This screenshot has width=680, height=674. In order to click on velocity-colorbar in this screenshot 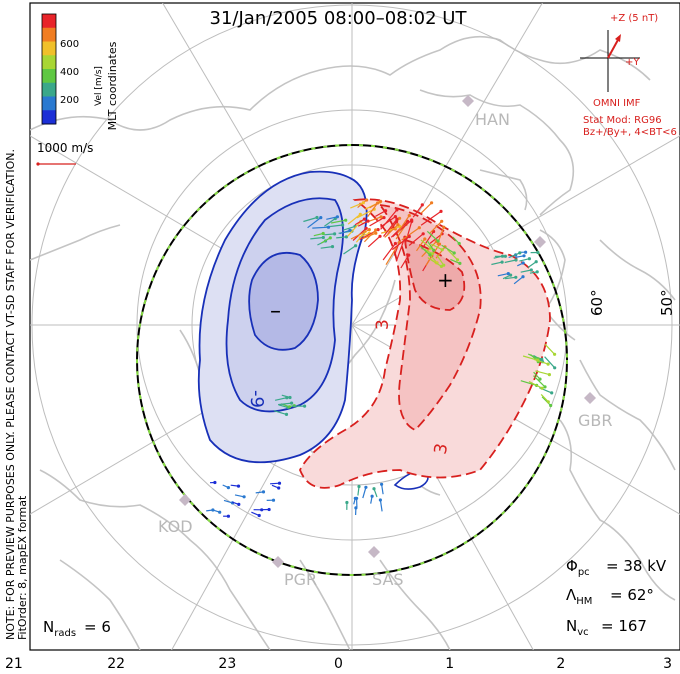, I will do `click(49, 69)`.